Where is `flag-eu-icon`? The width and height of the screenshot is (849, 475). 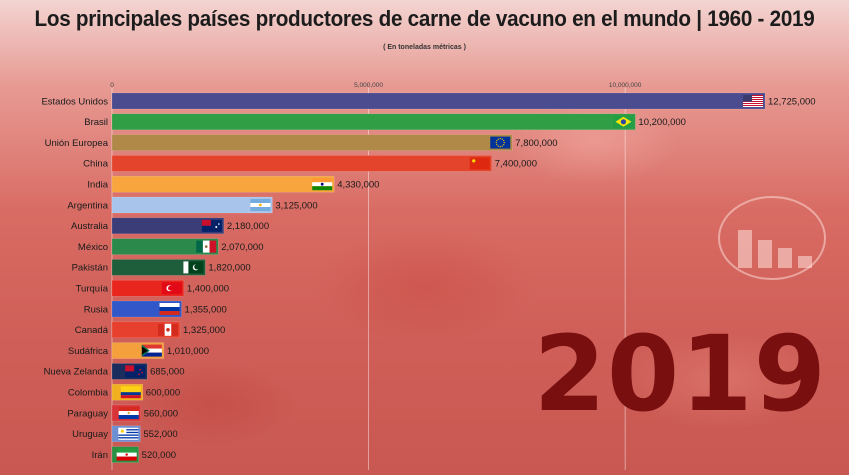 flag-eu-icon is located at coordinates (500, 142).